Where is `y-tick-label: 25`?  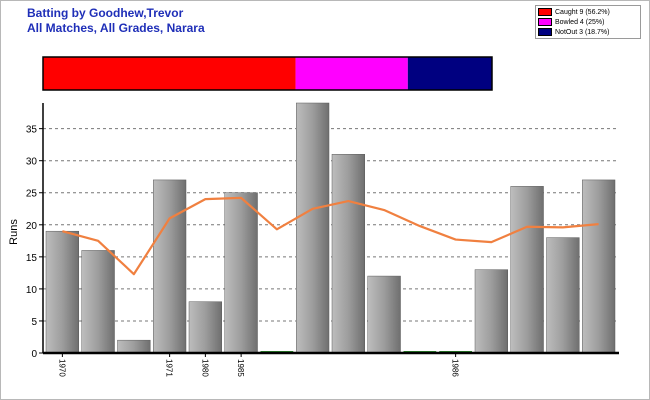
y-tick-label: 25 is located at coordinates (32, 194).